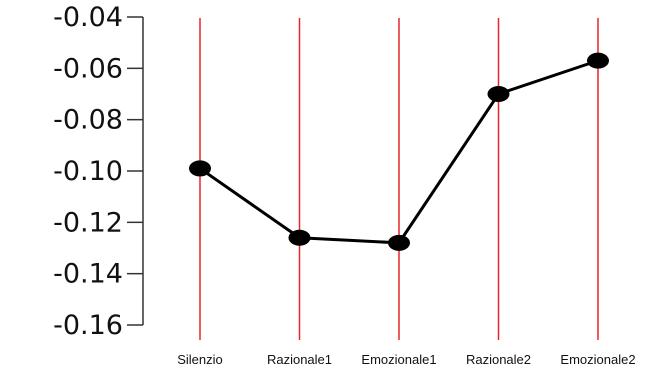 The height and width of the screenshot is (372, 650). I want to click on y-axis: -0.04 -0.06 -0.08 -0.10 -0.12 -0.14 -0.16, so click(98, 171).